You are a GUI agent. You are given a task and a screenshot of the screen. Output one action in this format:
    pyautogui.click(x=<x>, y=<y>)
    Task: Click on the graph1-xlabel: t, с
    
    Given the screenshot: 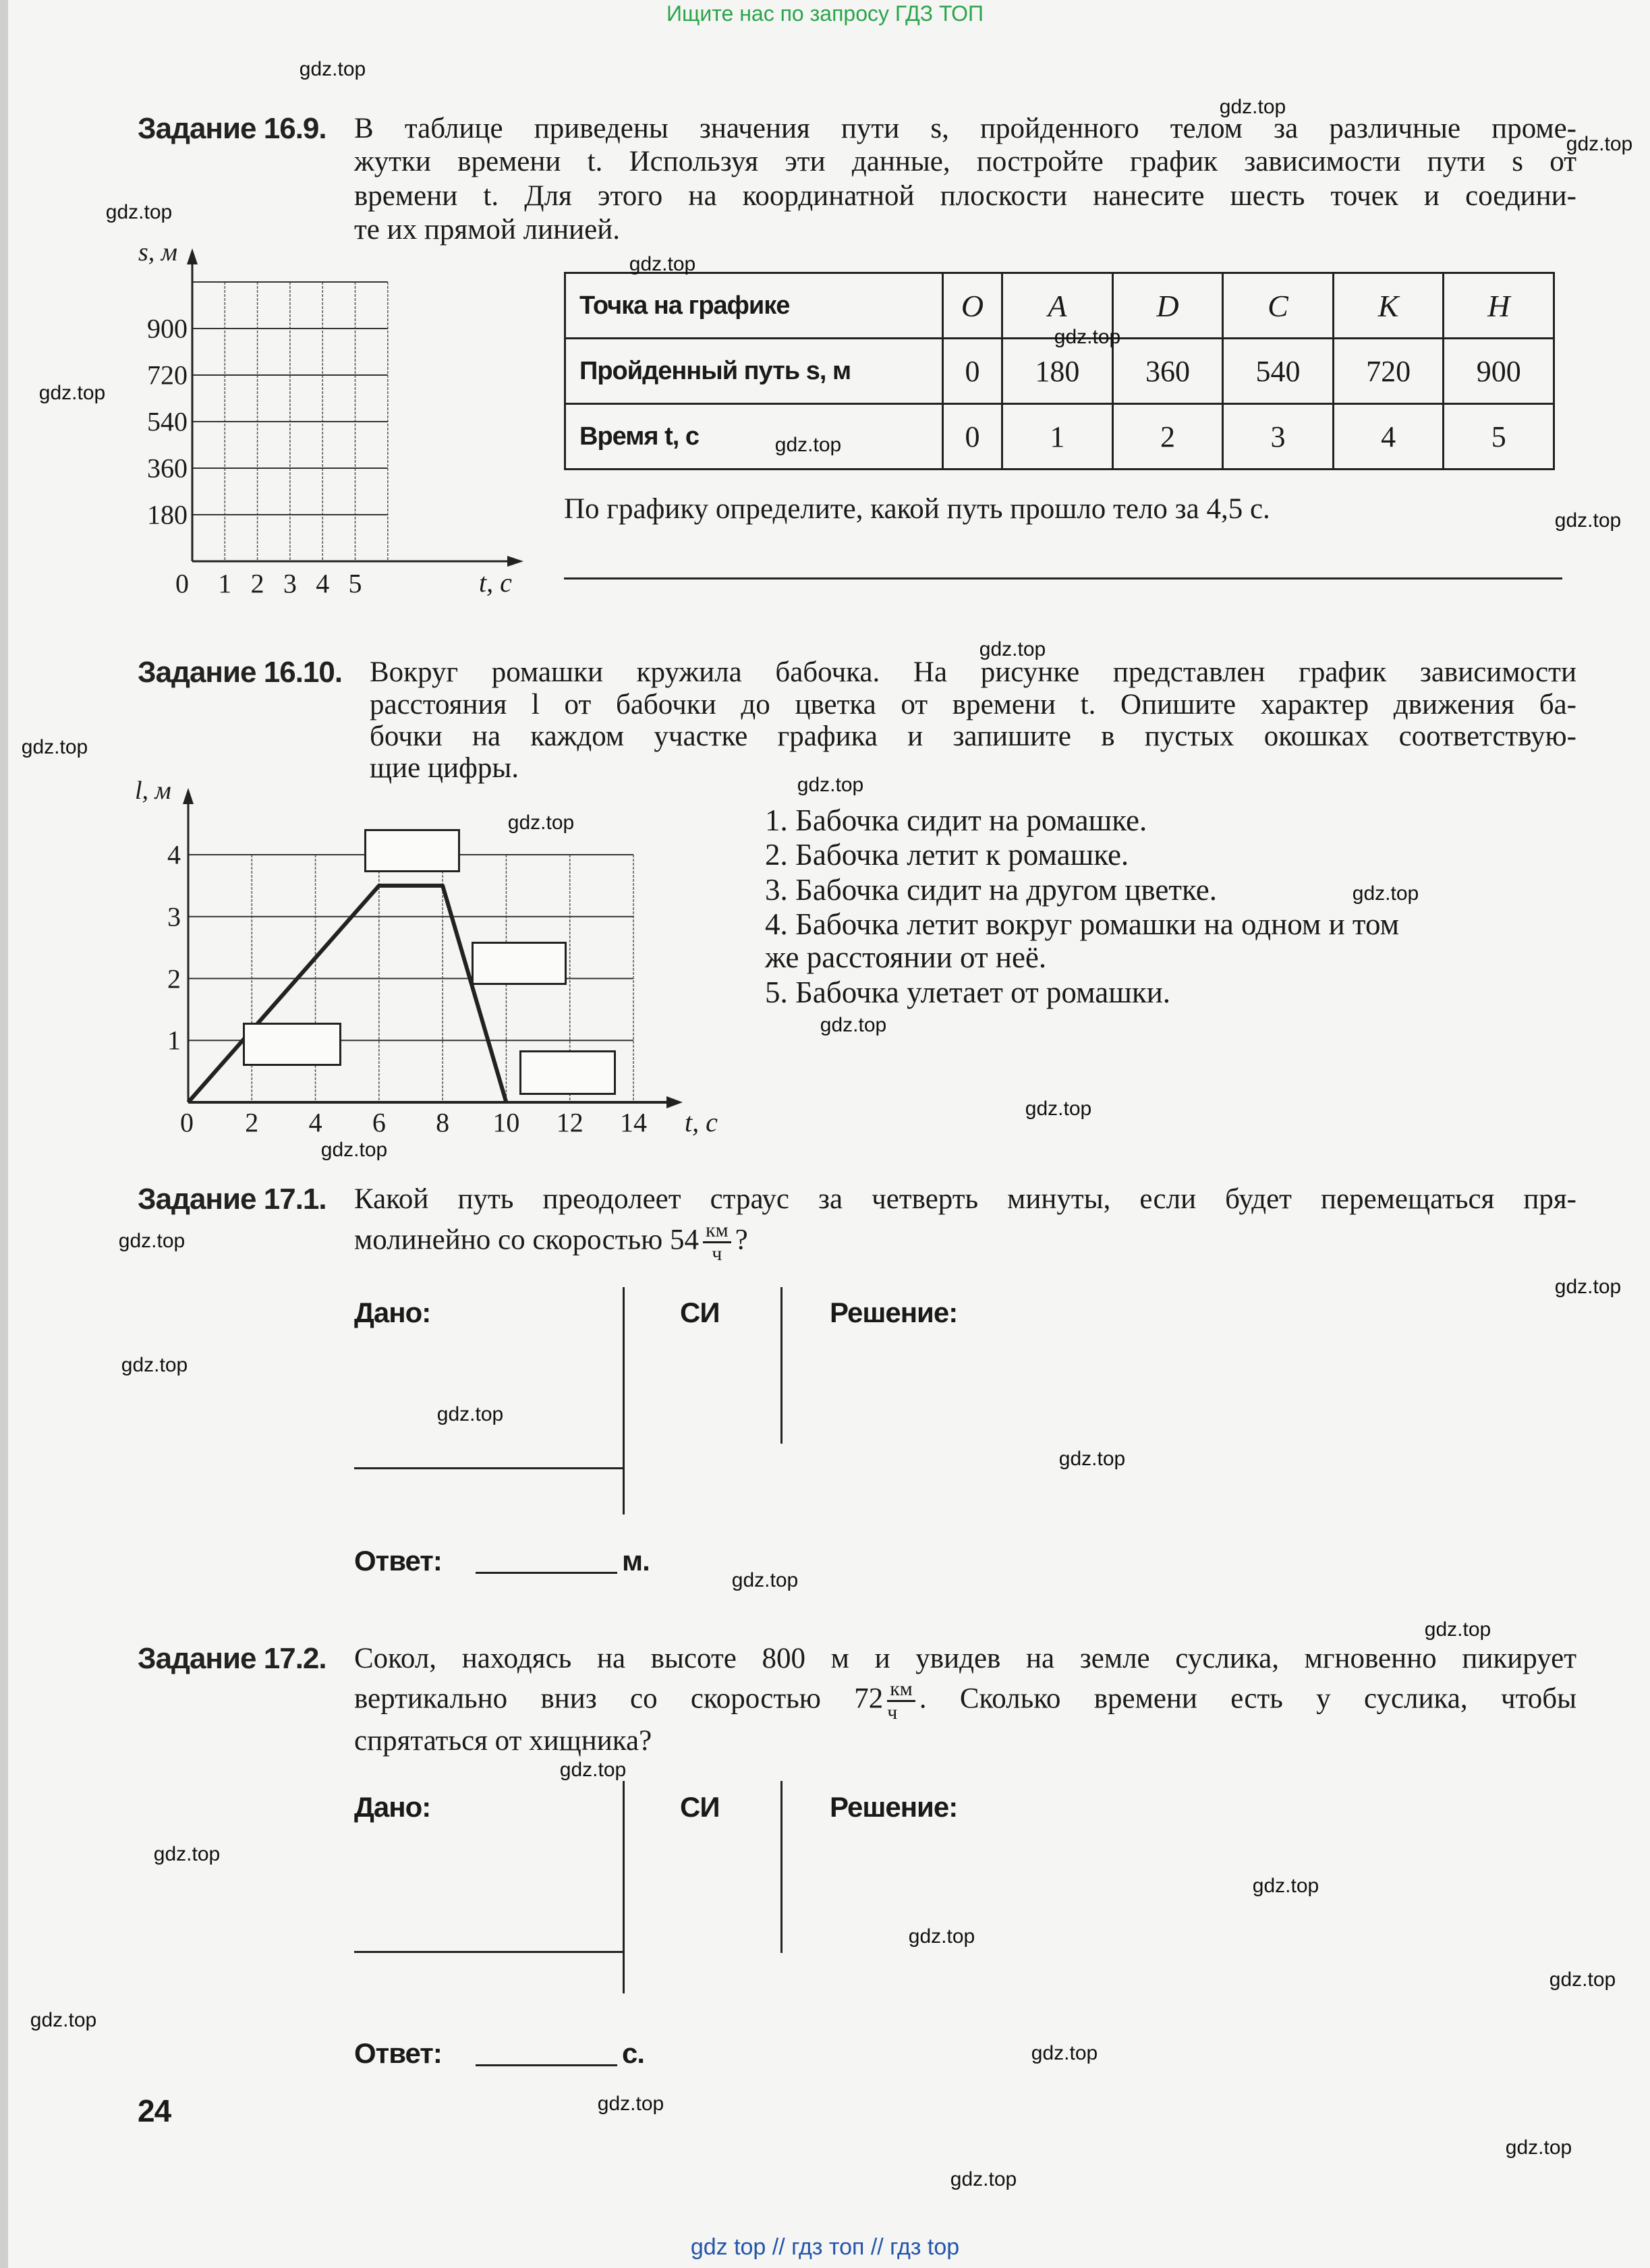 What is the action you would take?
    pyautogui.click(x=495, y=582)
    